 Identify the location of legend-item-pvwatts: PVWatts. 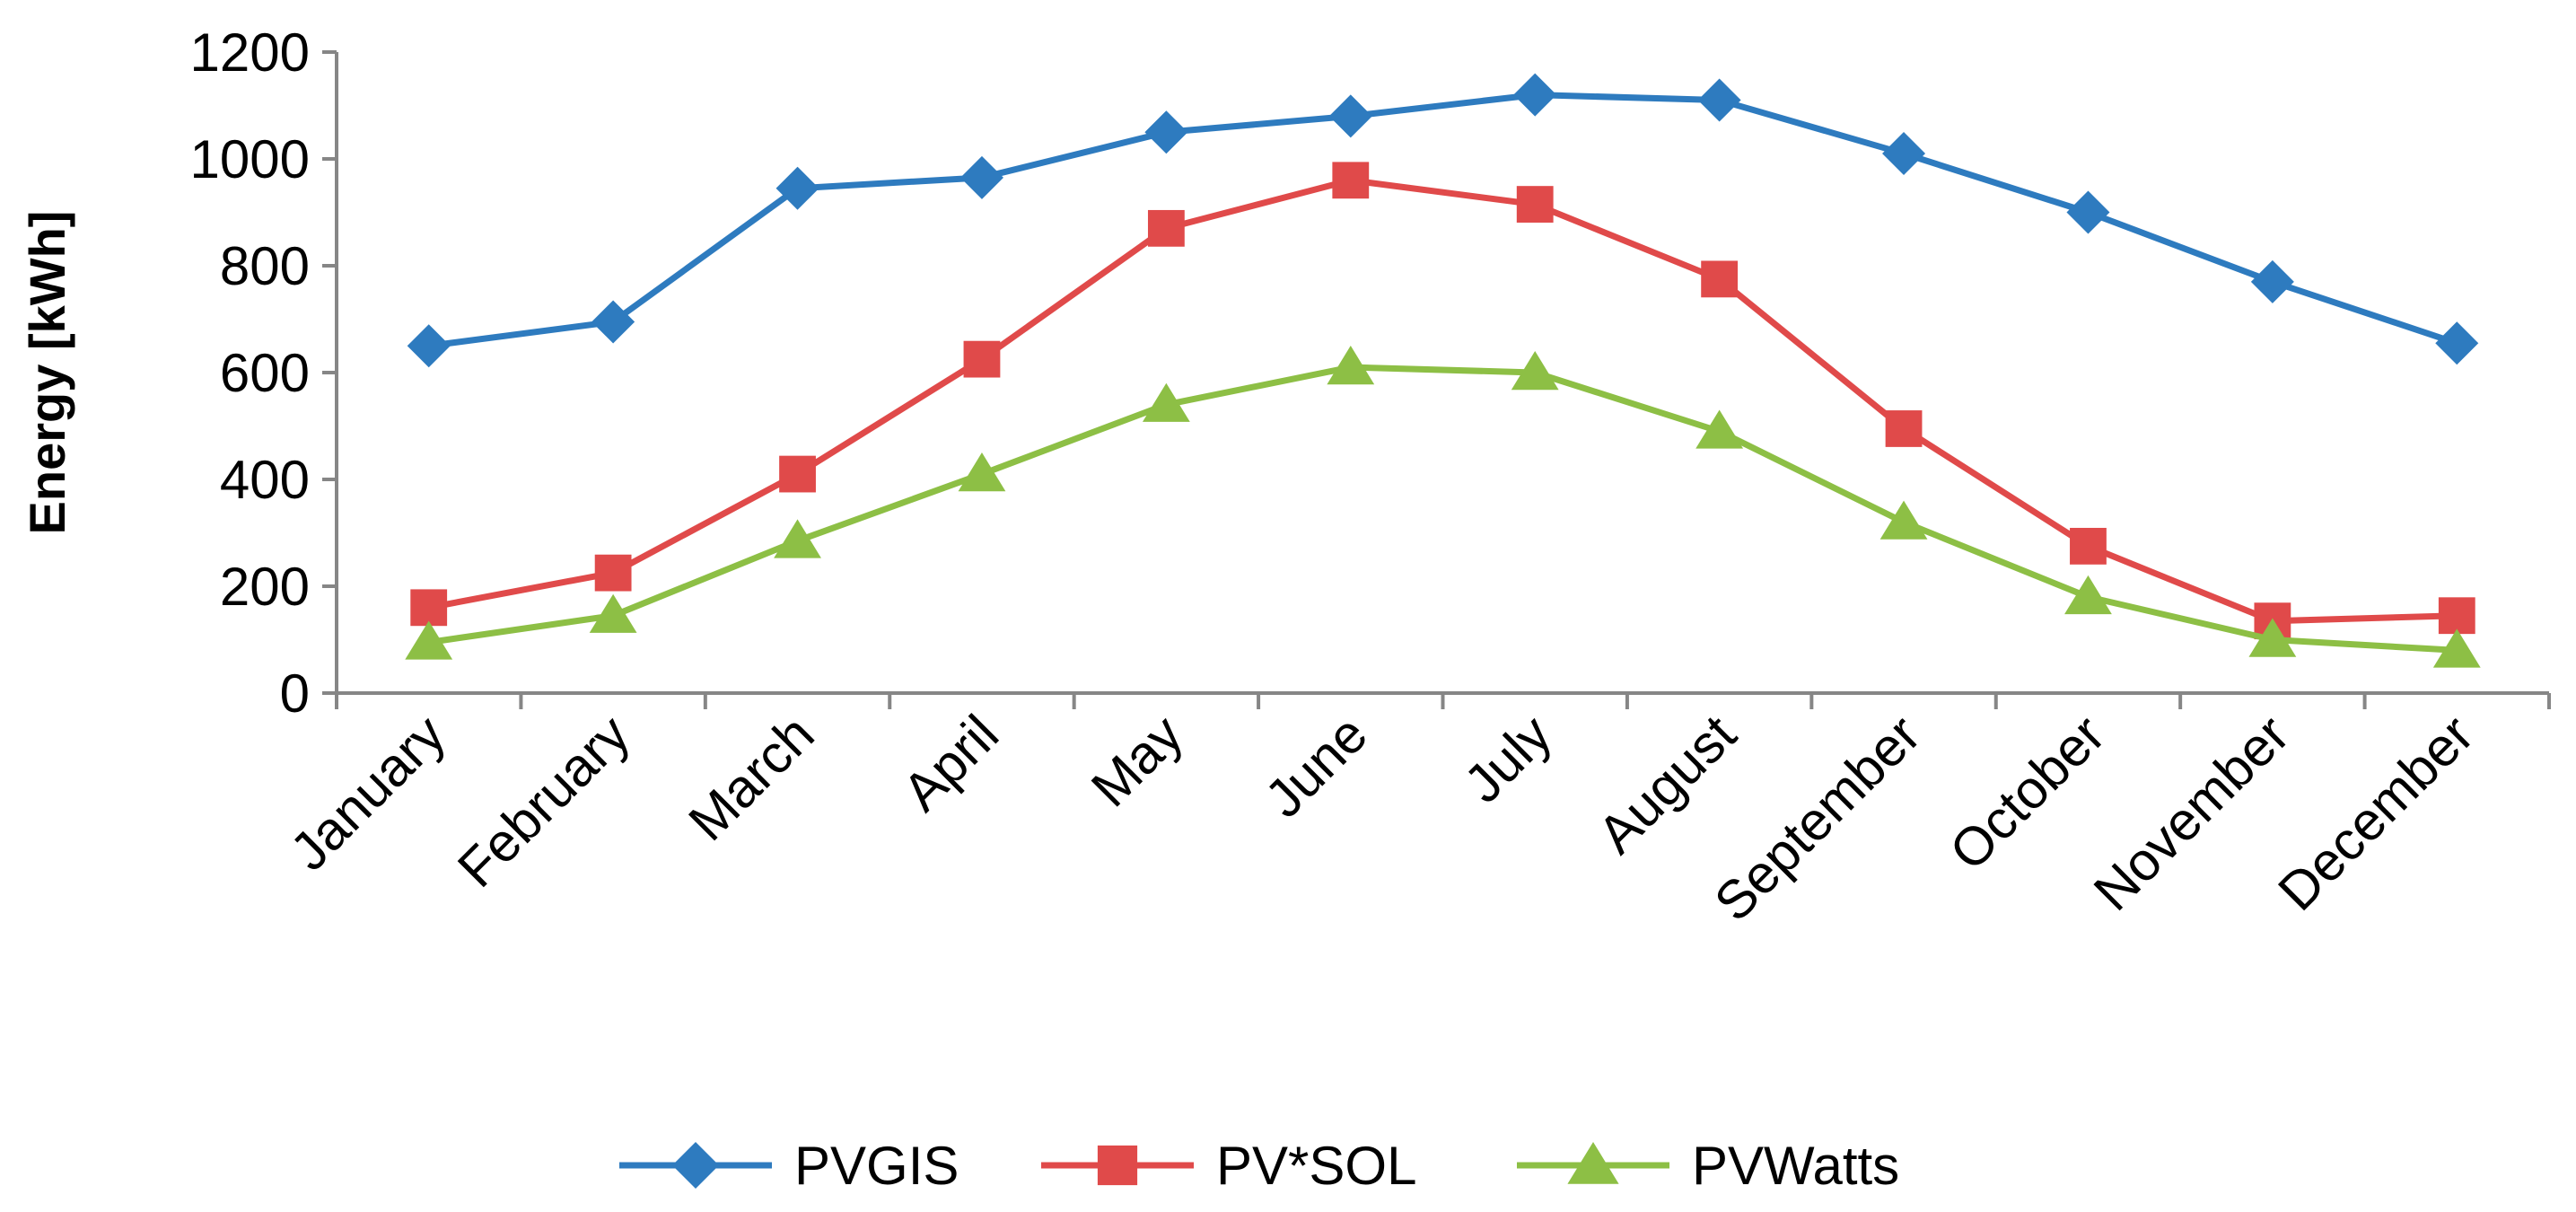
(1708, 1166).